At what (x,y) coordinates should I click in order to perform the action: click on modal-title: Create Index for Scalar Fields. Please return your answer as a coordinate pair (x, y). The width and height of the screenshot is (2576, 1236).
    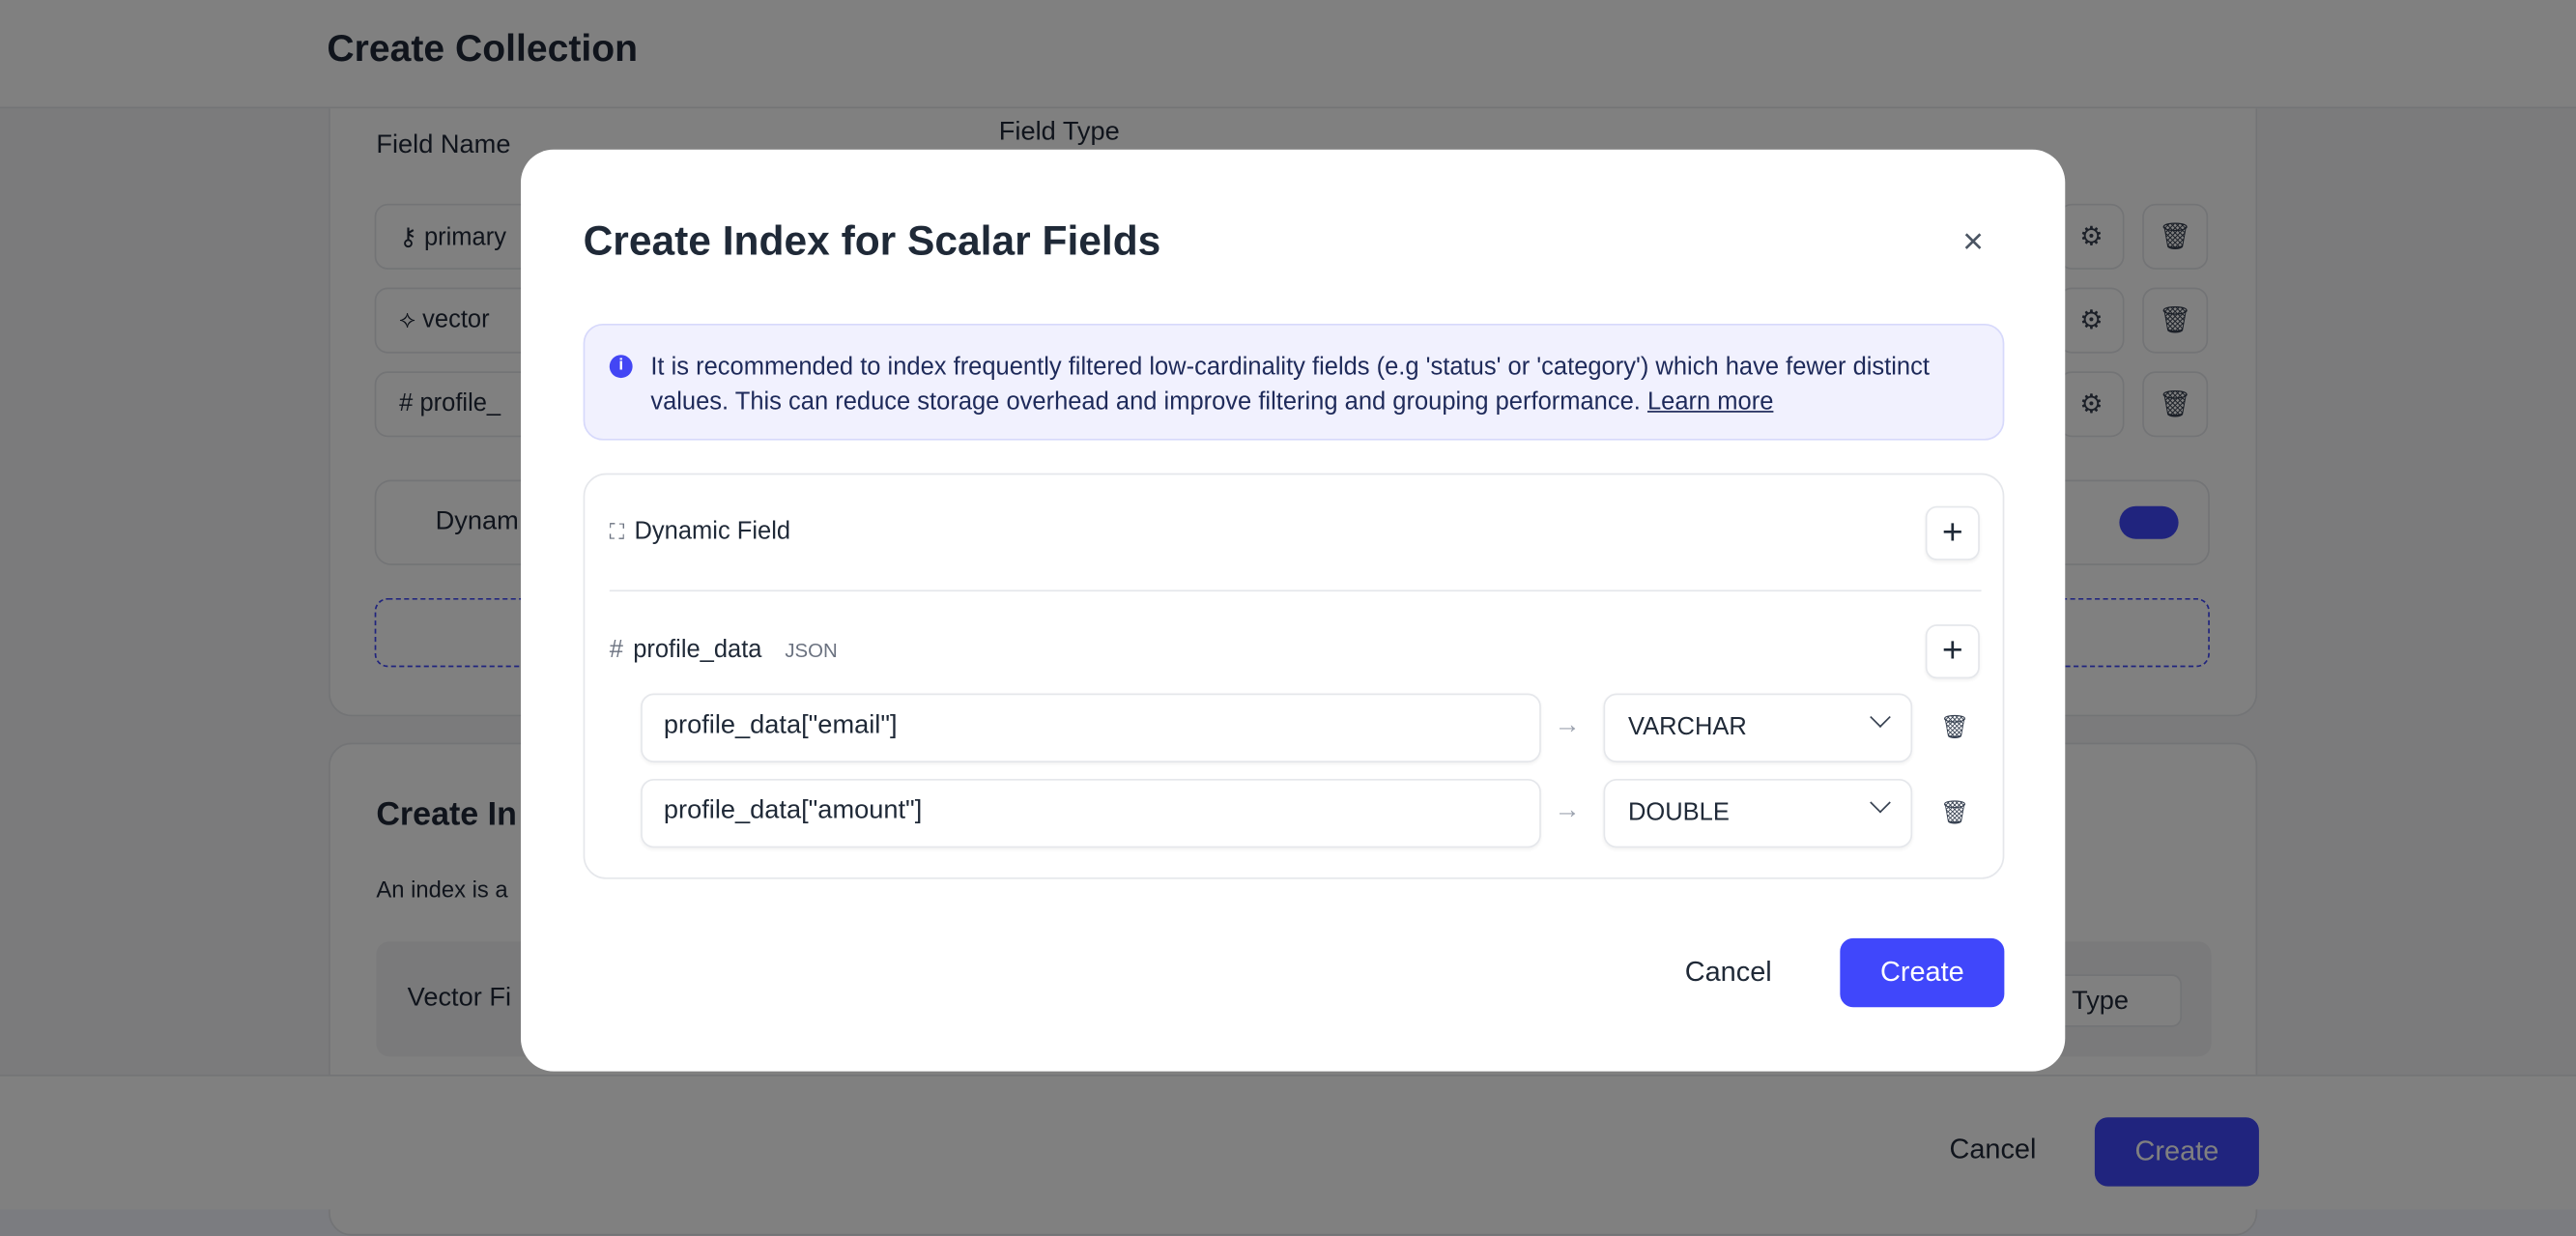
    Looking at the image, I should click on (872, 241).